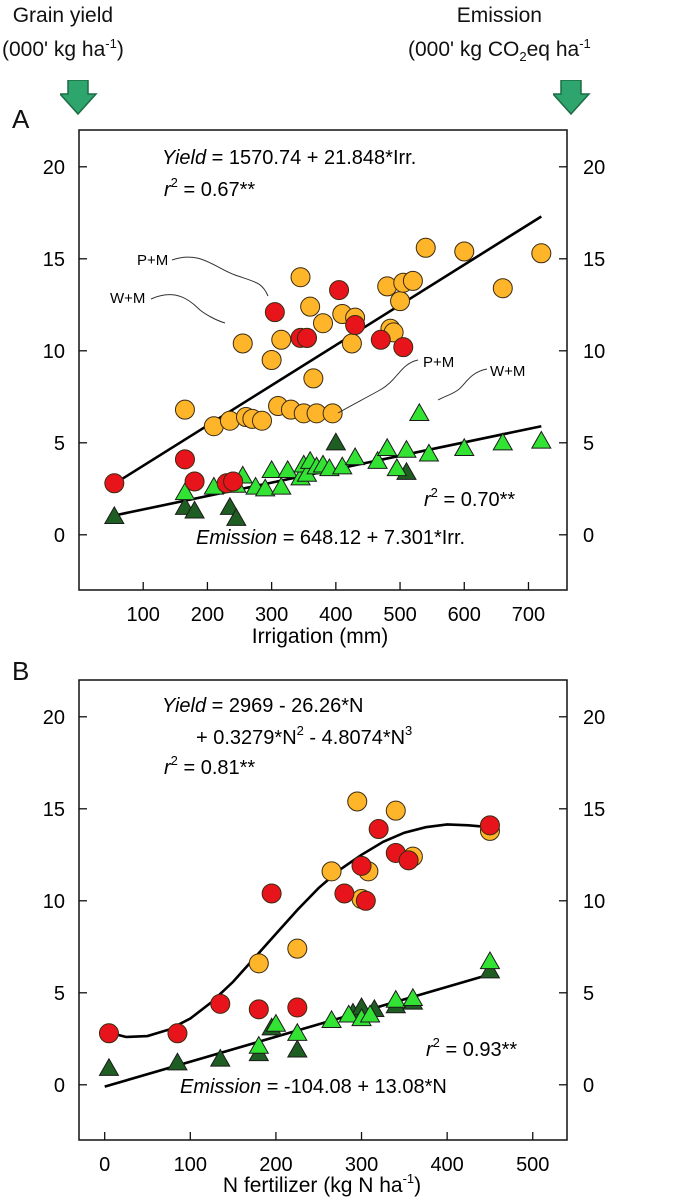 The image size is (677, 1200). I want to click on right-down-arrow-icon, so click(572, 98).